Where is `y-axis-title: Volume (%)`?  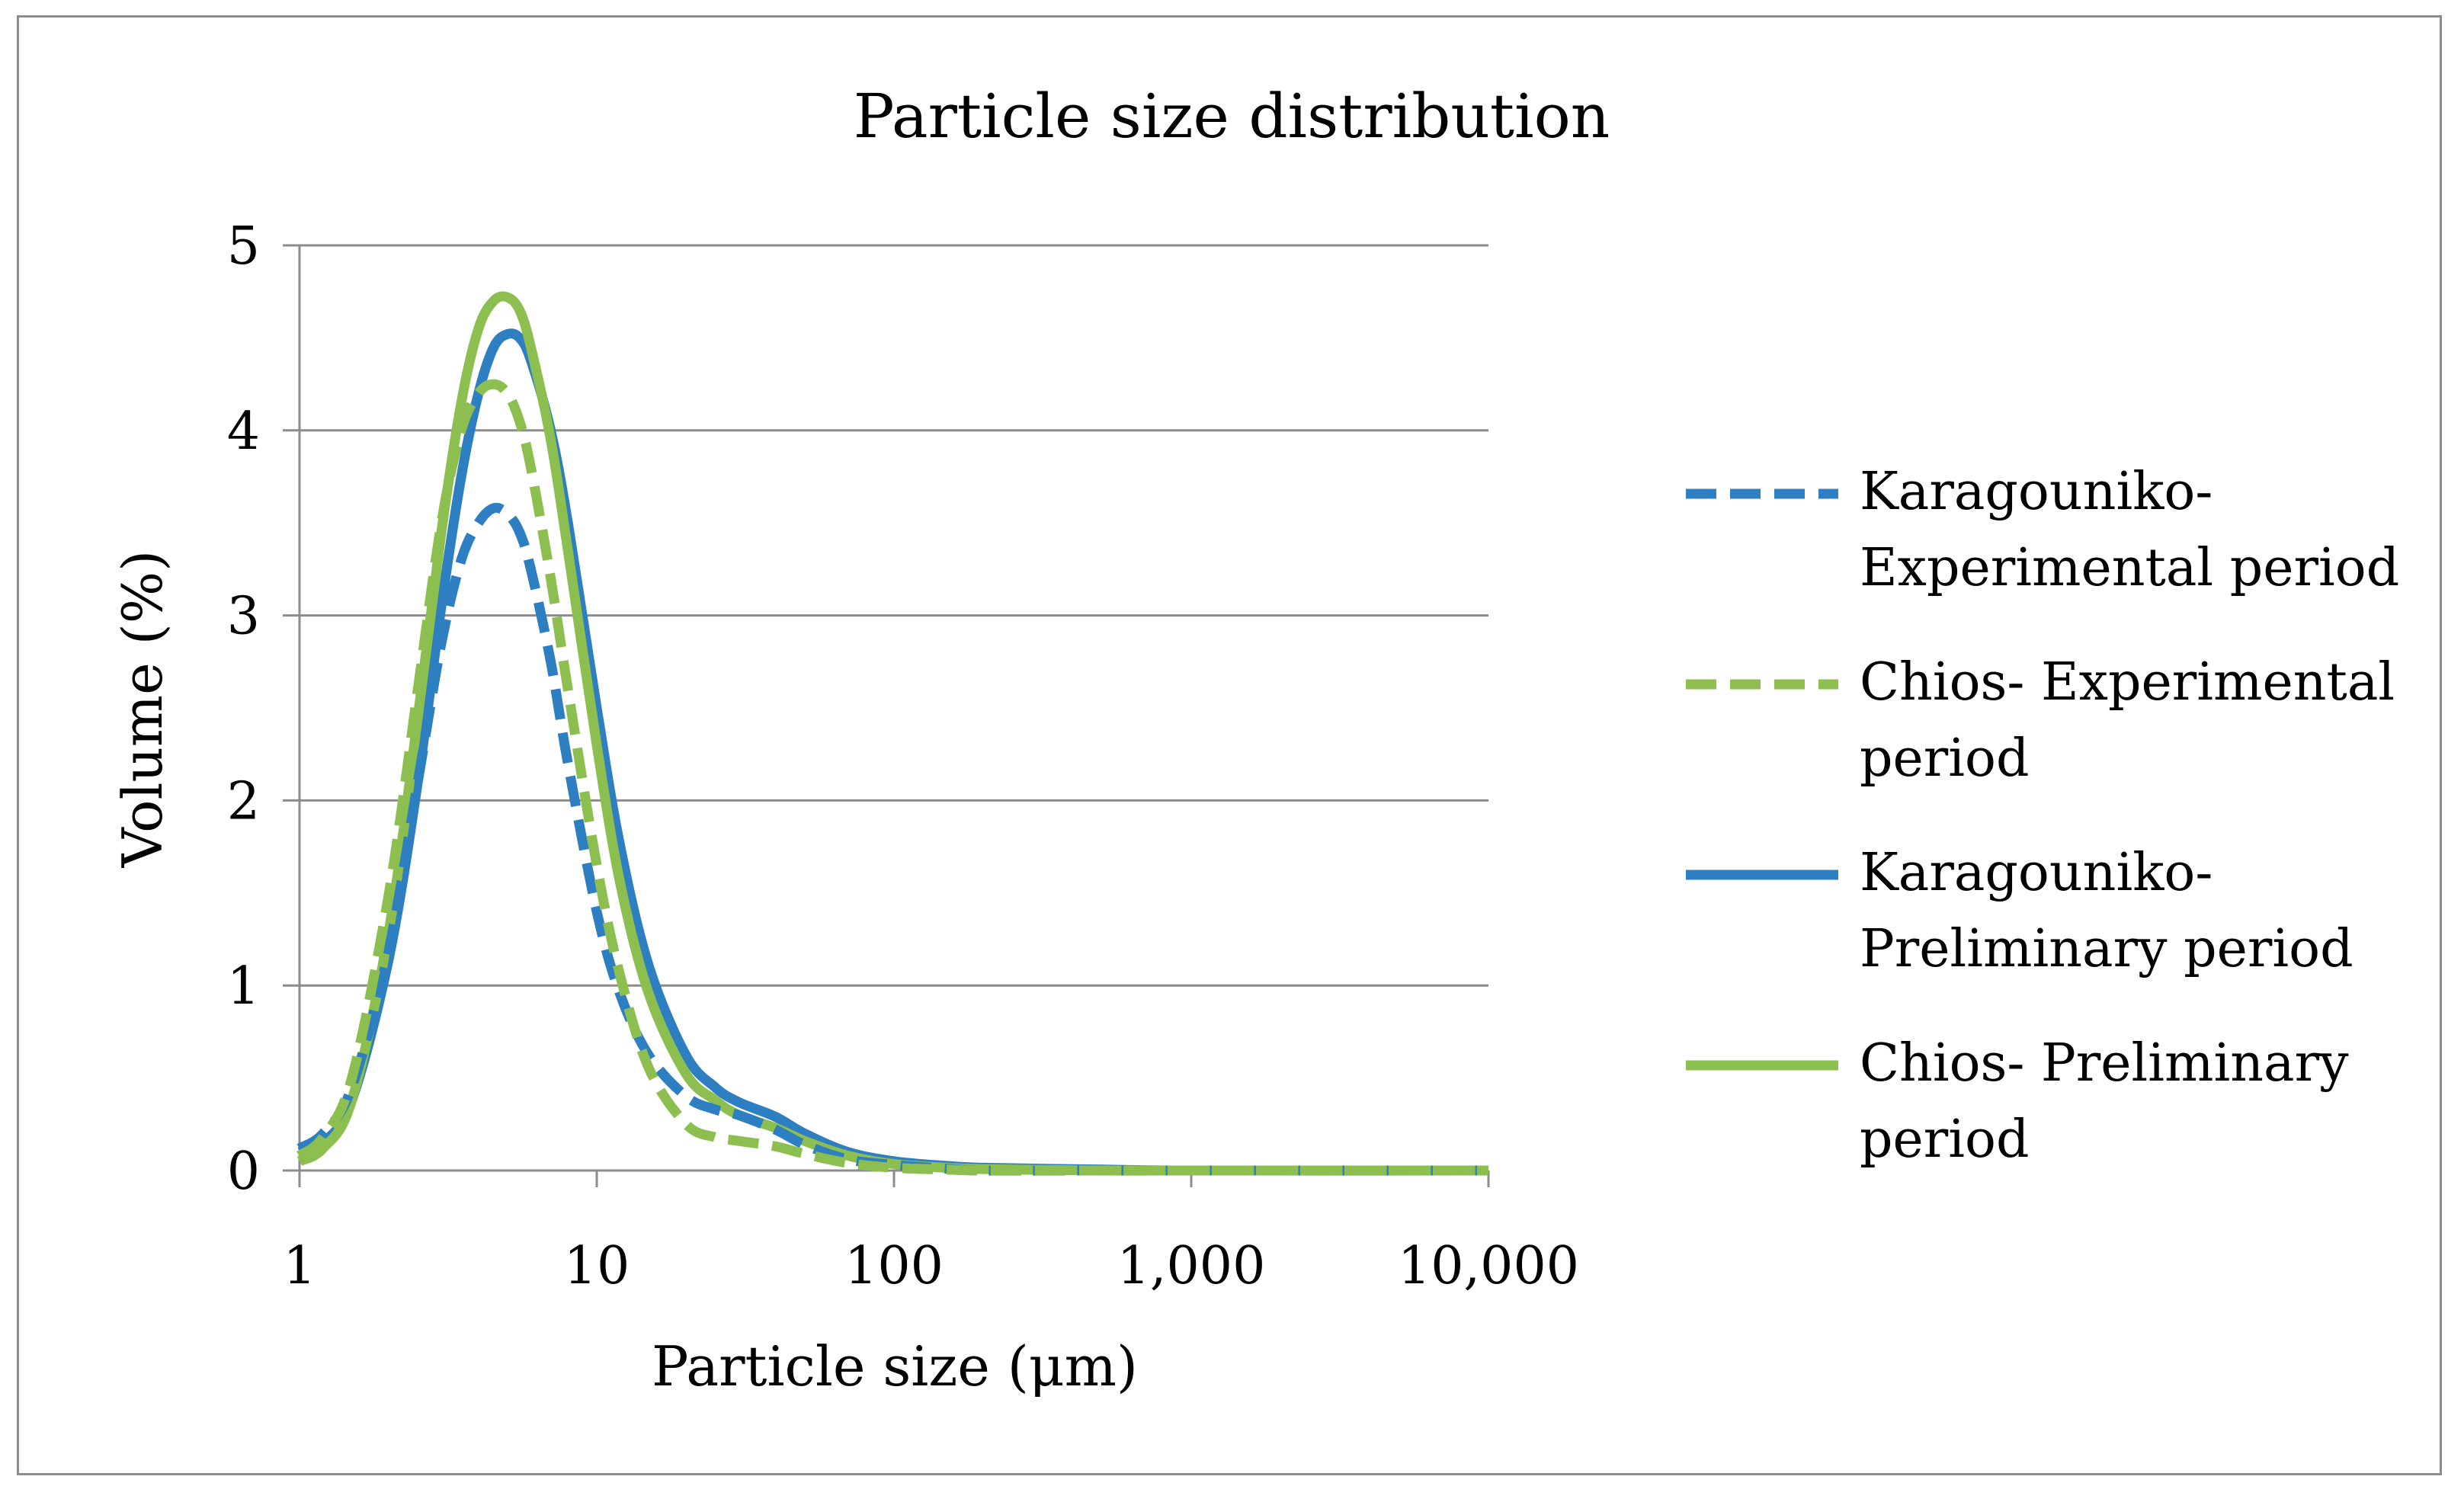
y-axis-title: Volume (%) is located at coordinates (143, 709).